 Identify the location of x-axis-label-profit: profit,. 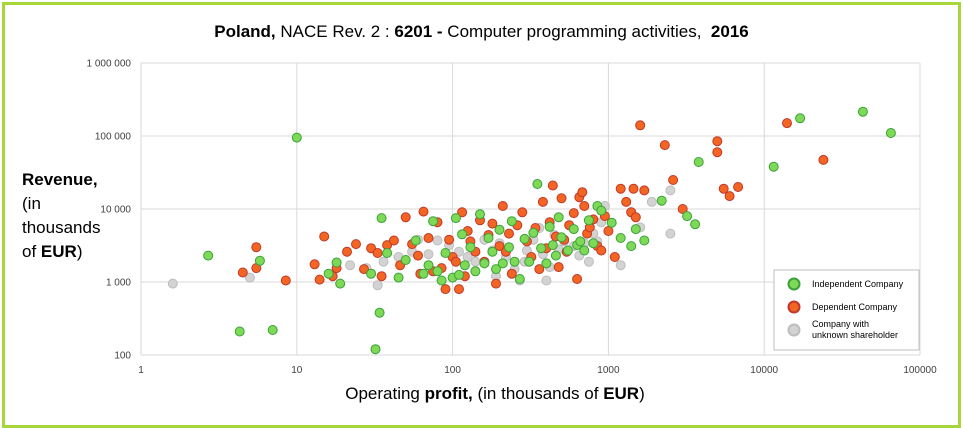
(448, 393).